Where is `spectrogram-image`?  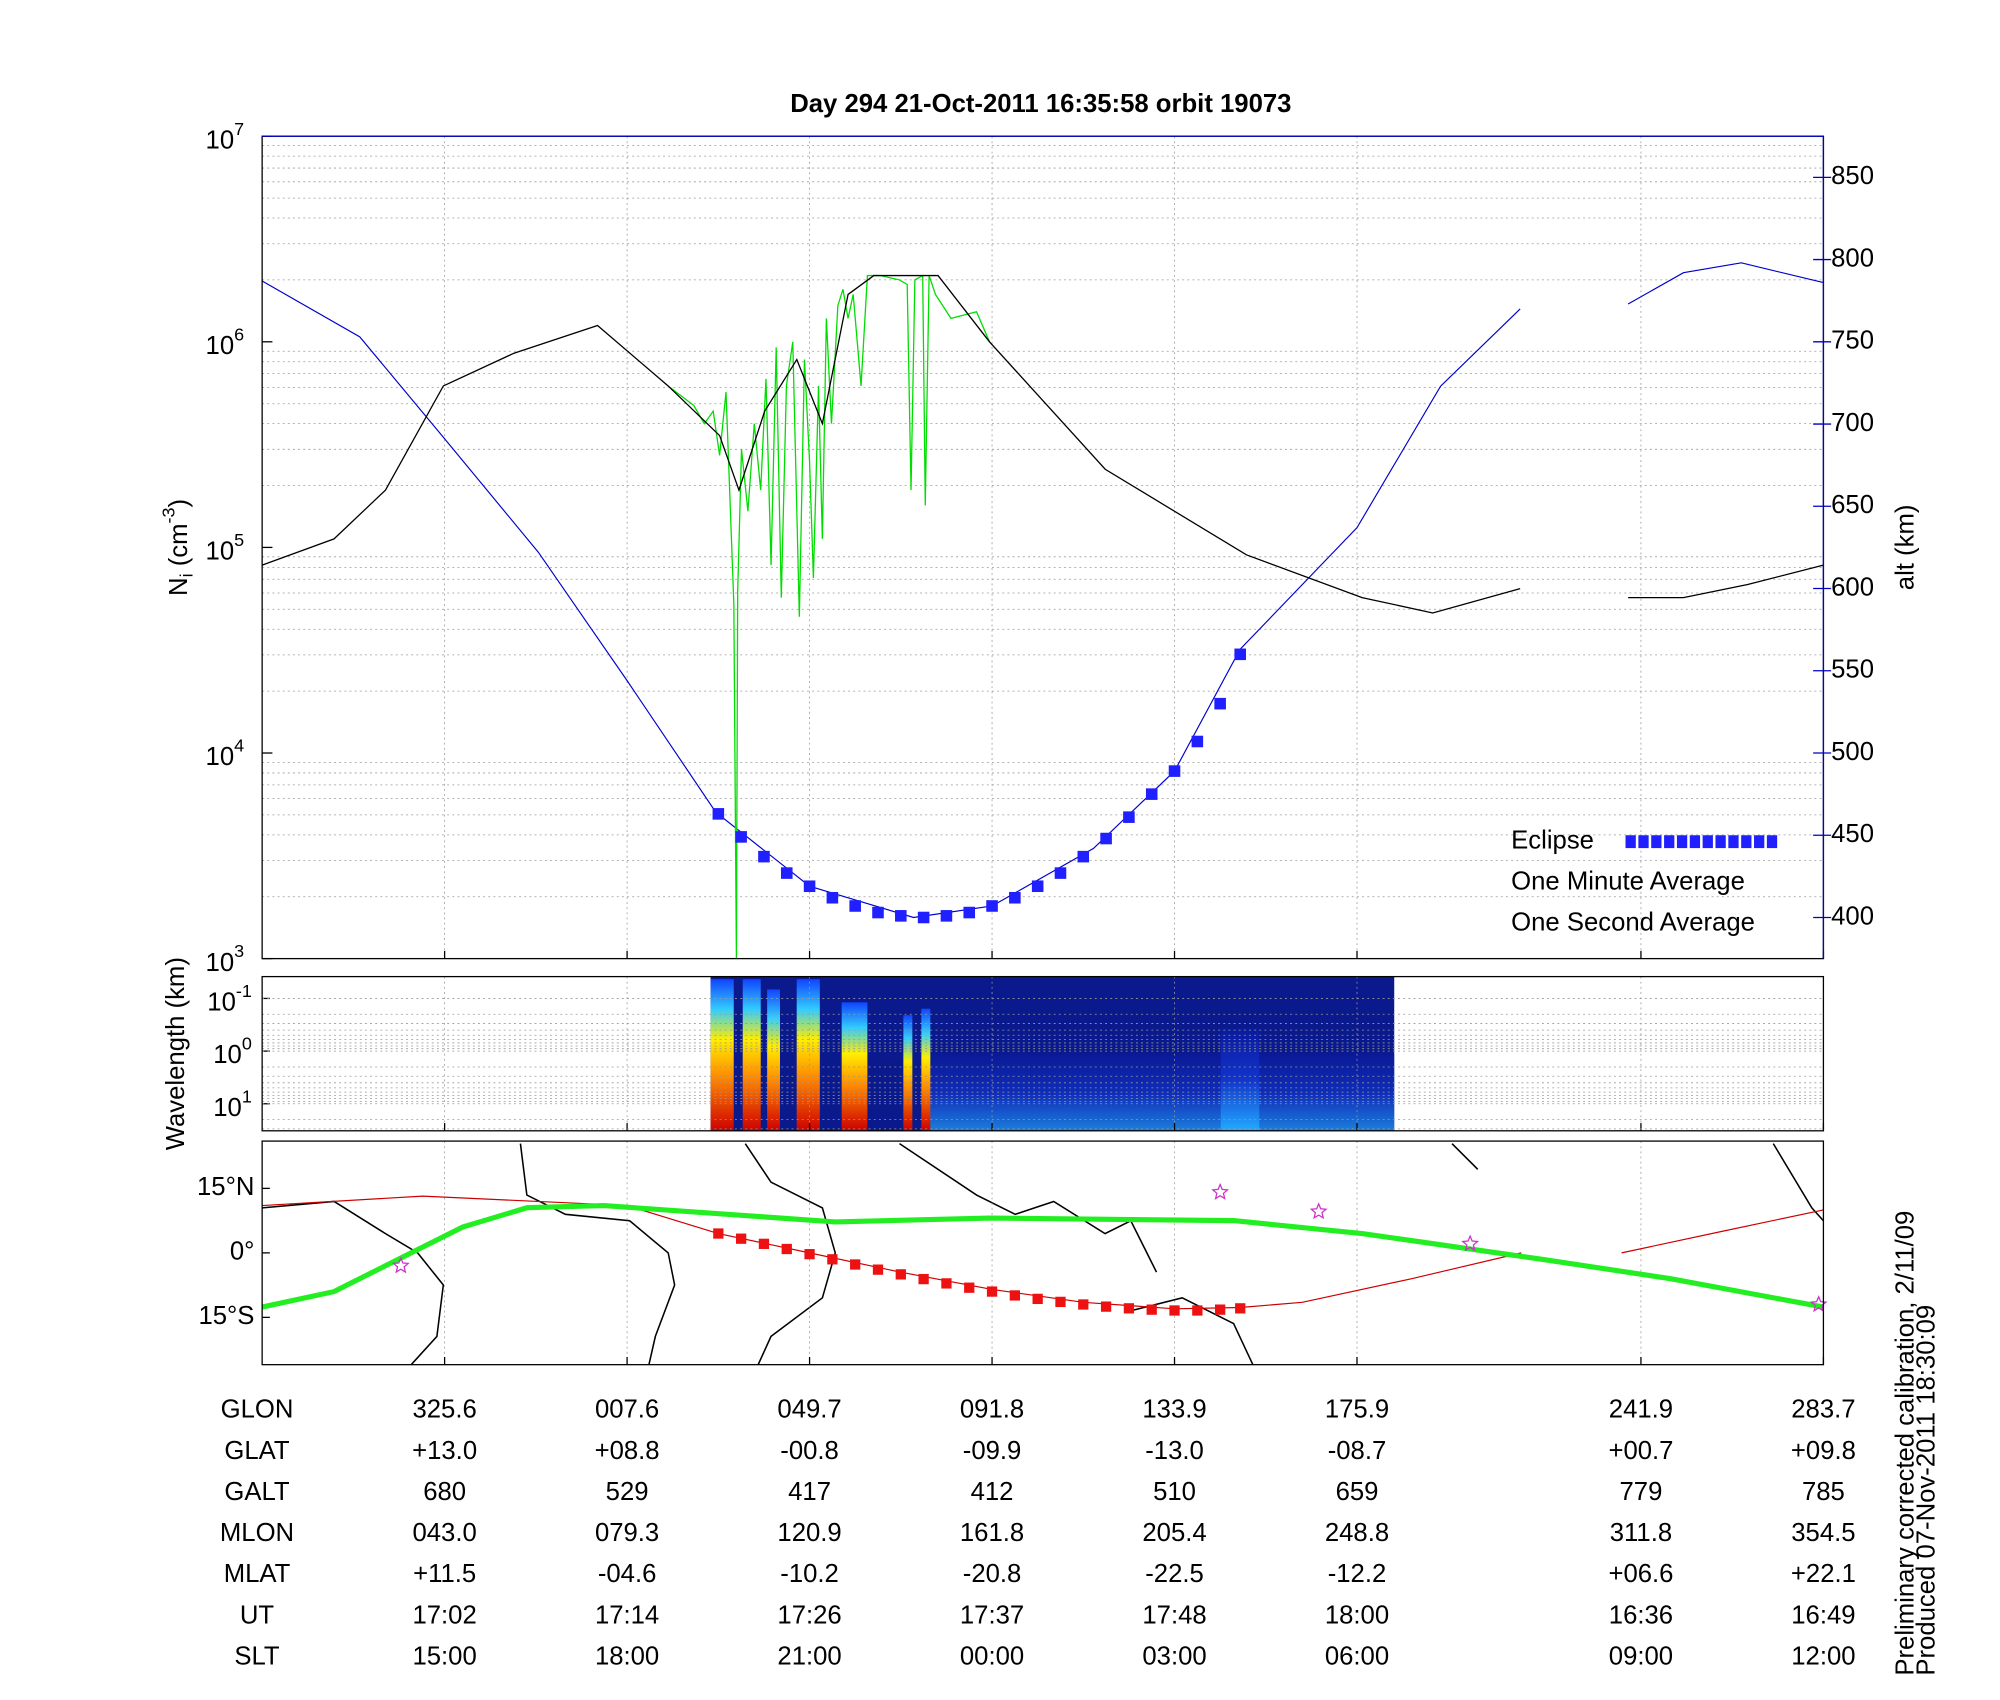
spectrogram-image is located at coordinates (1052, 1053).